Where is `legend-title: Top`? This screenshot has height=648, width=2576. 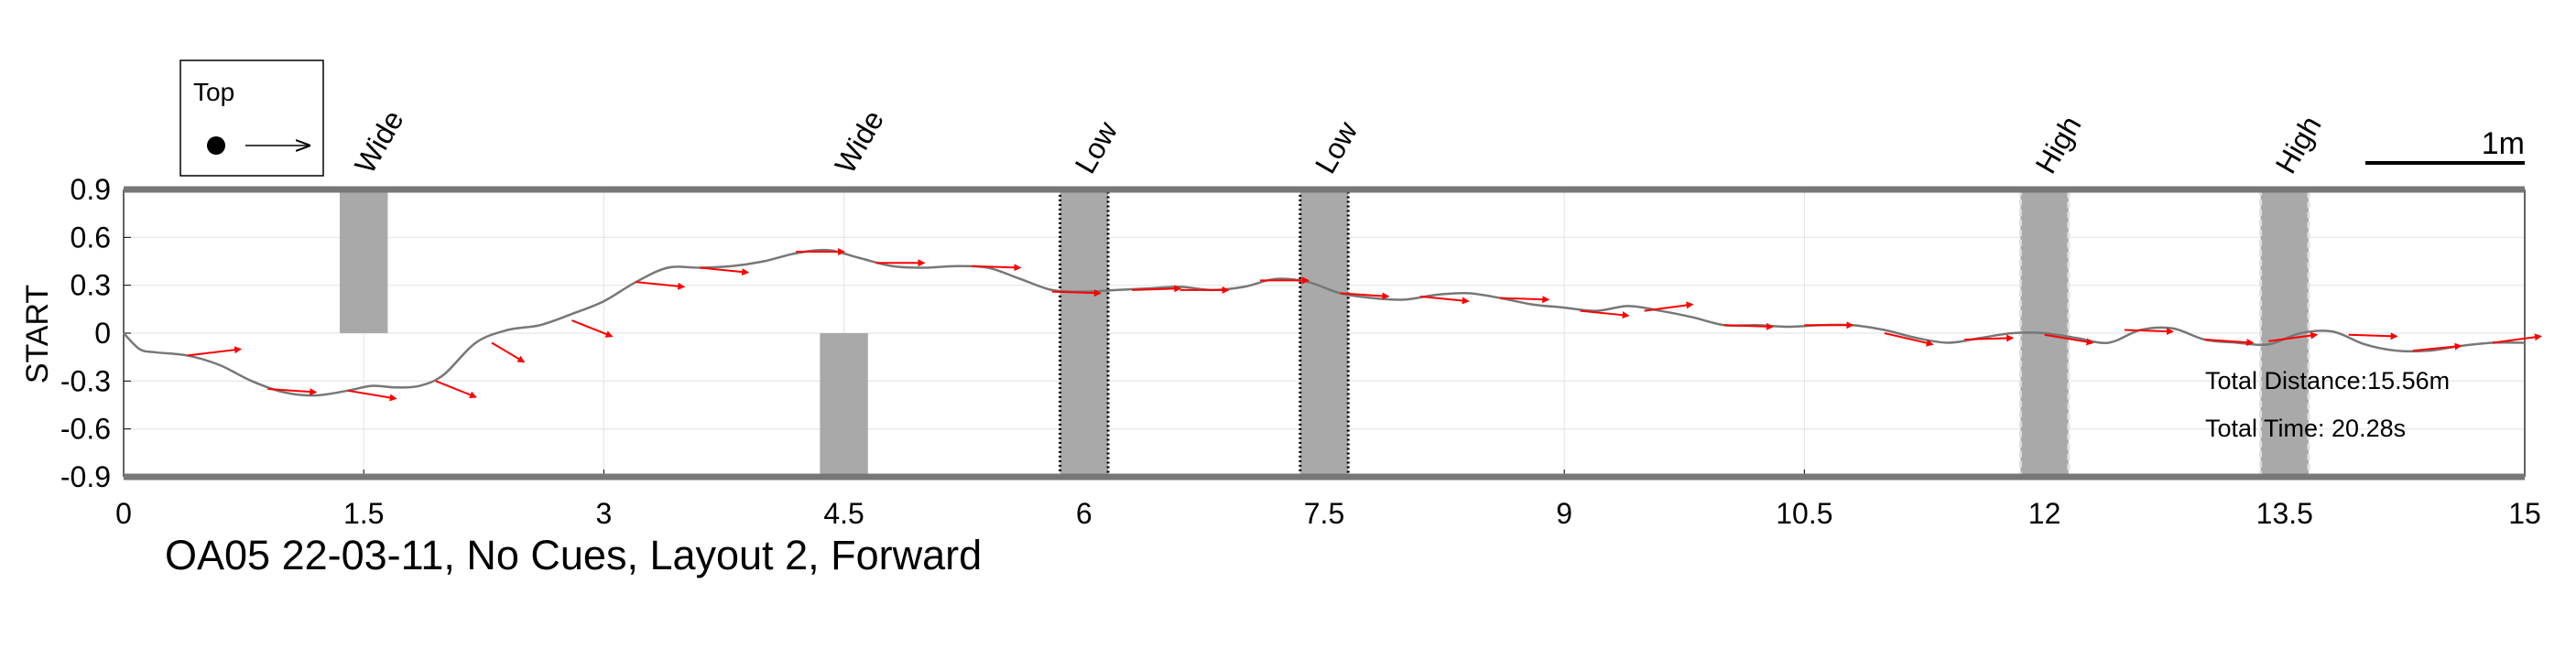 legend-title: Top is located at coordinates (213, 92).